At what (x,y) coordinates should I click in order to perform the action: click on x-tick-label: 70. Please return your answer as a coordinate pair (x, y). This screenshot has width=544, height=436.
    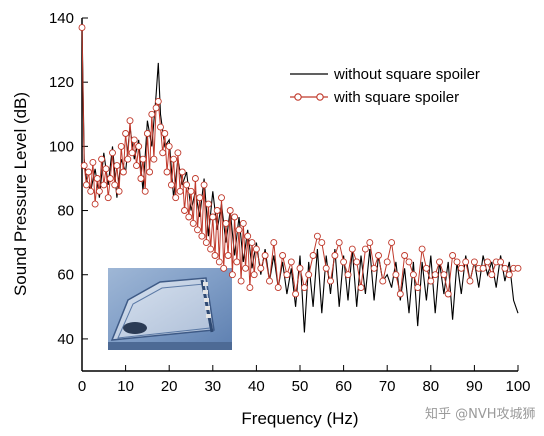
    Looking at the image, I should click on (387, 386).